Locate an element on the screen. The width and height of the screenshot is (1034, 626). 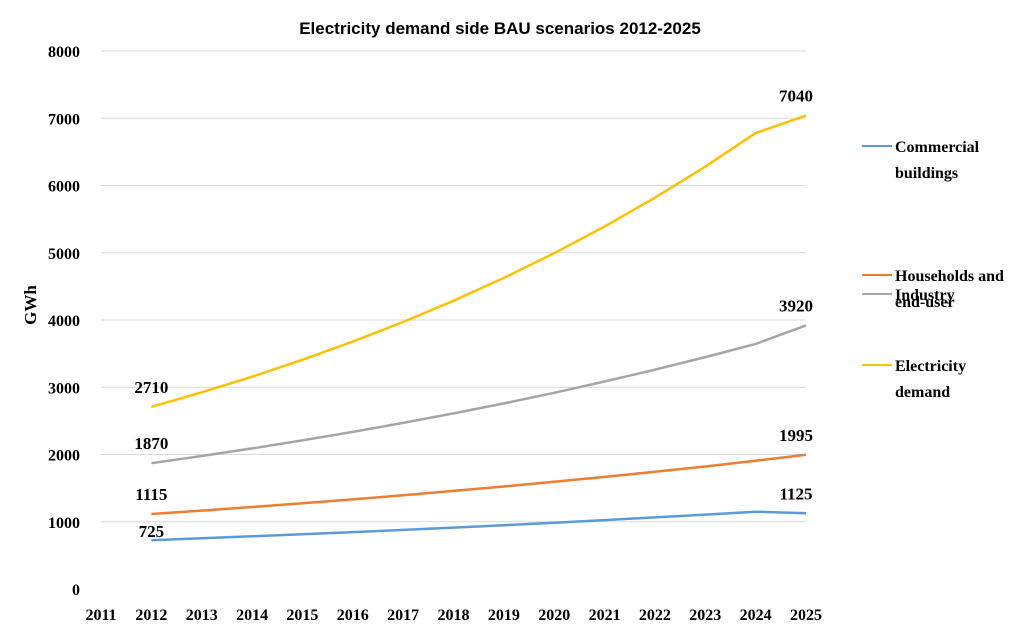
legend-label: Households and is located at coordinates (949, 276).